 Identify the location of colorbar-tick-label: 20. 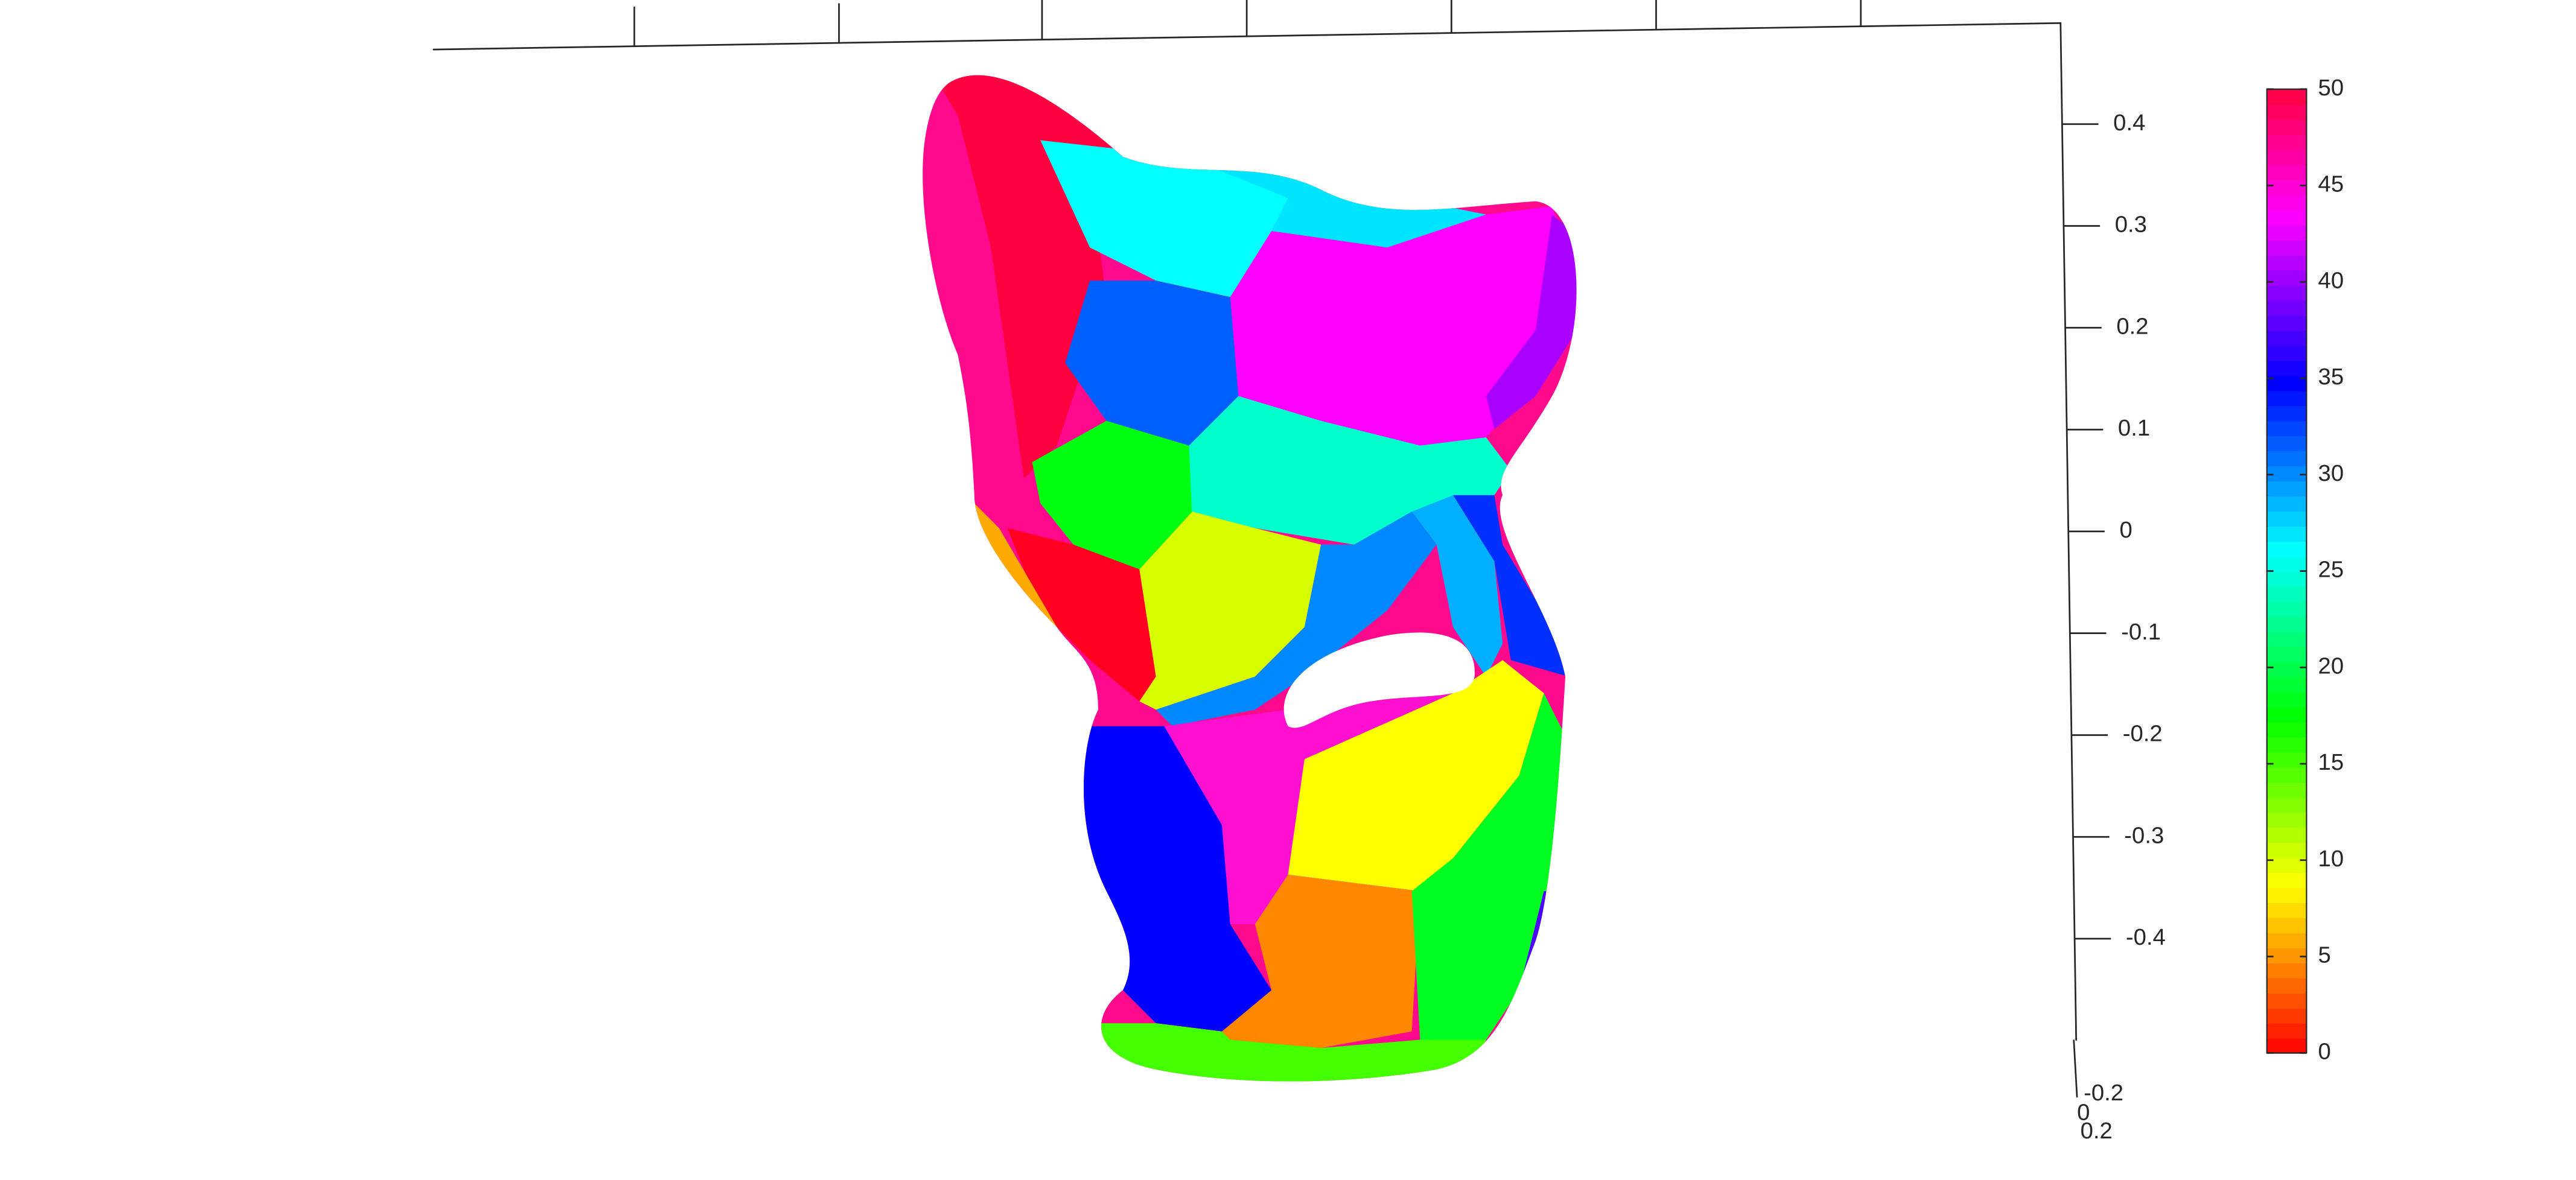
(2331, 666).